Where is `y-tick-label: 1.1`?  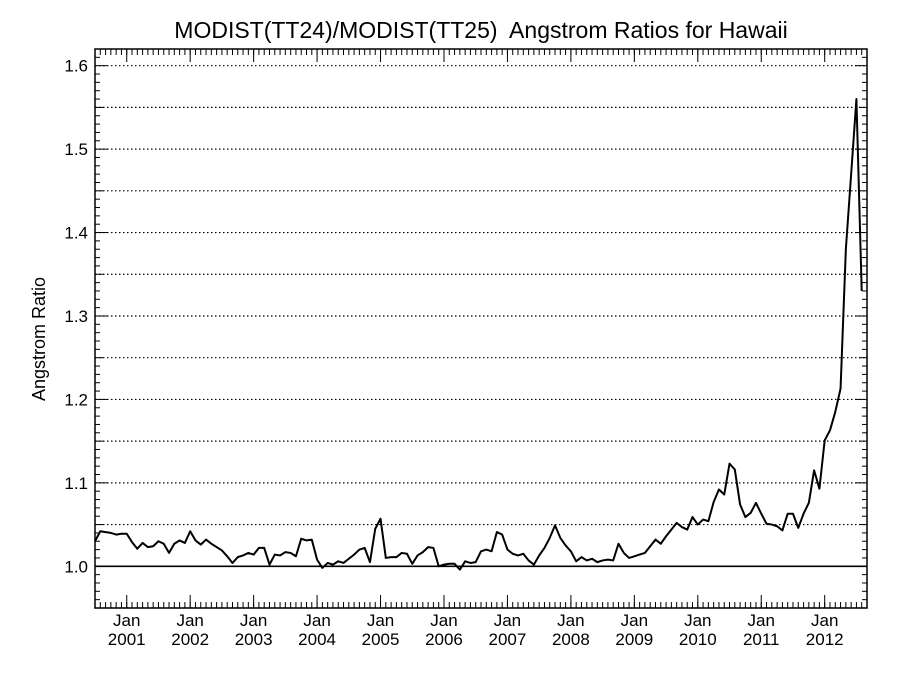 y-tick-label: 1.1 is located at coordinates (76, 483).